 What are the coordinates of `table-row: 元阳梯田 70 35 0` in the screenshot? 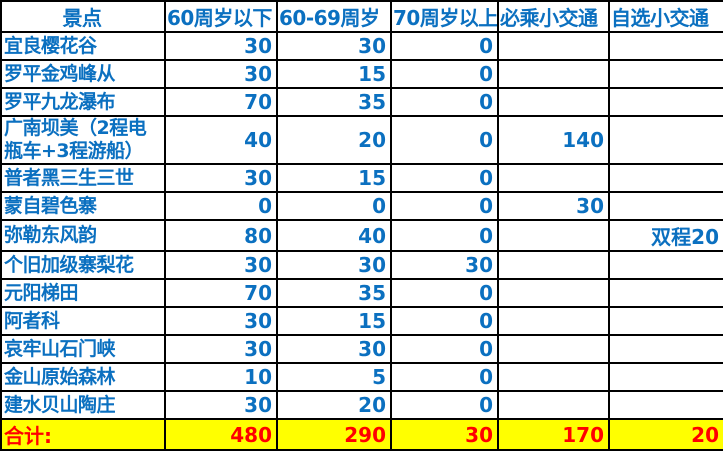 It's located at (361, 293).